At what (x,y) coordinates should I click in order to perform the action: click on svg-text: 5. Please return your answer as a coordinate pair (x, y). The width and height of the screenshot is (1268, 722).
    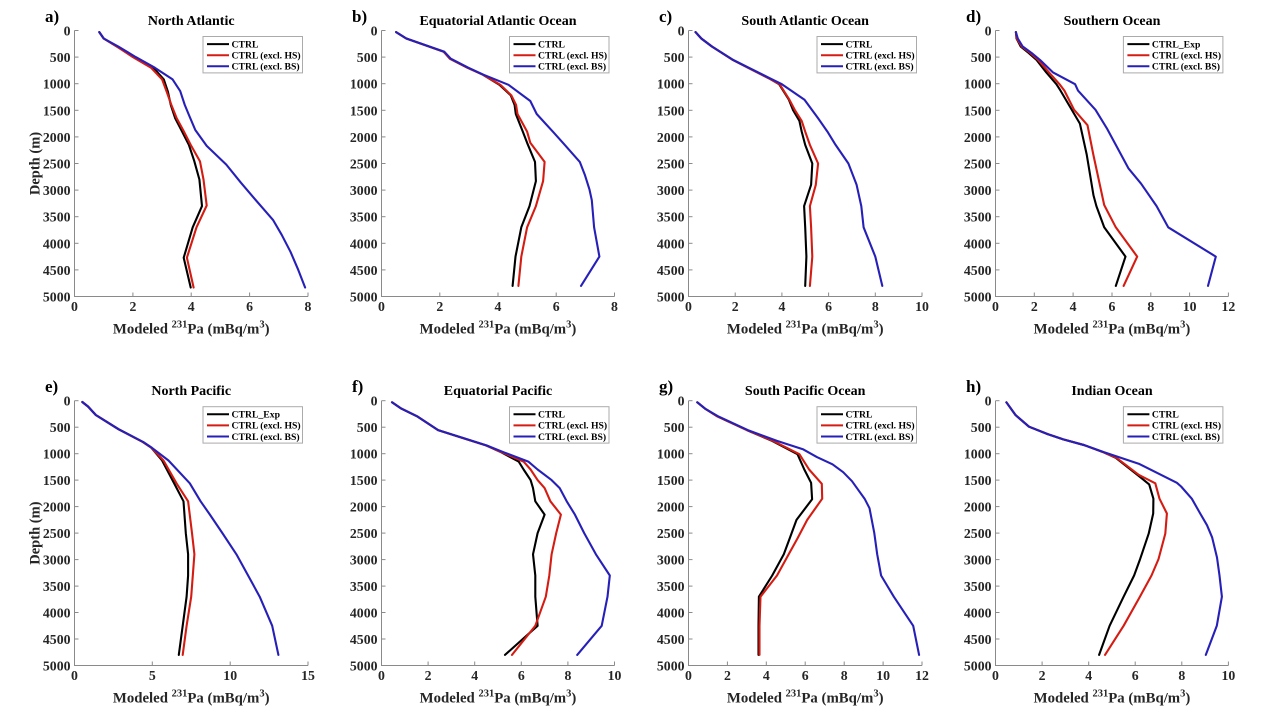
    Looking at the image, I should click on (152, 675).